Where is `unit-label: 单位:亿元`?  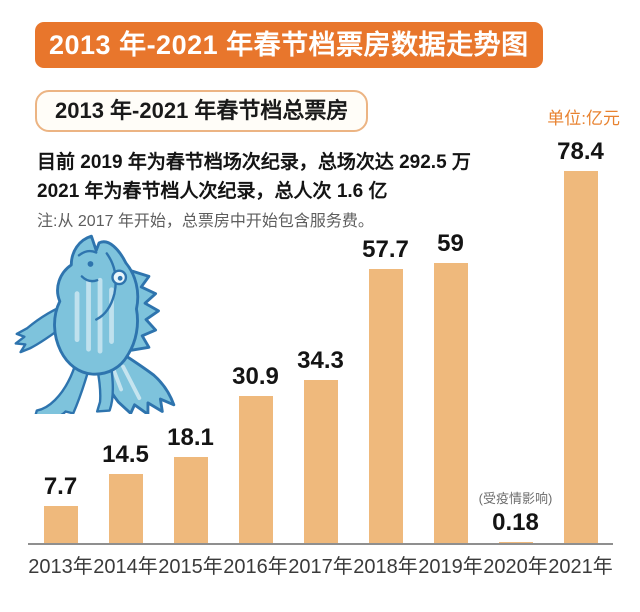 unit-label: 单位:亿元 is located at coordinates (583, 118).